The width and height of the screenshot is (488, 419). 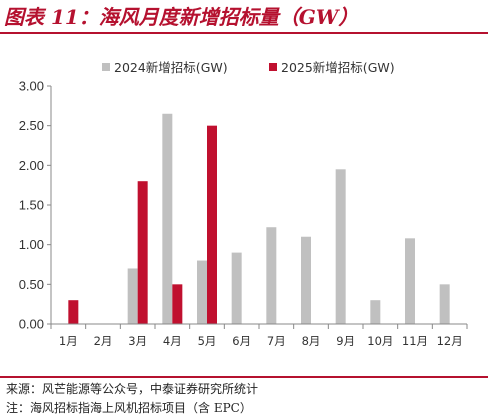 What do you see at coordinates (450, 341) in the screenshot?
I see `x-tick-label: 12月` at bounding box center [450, 341].